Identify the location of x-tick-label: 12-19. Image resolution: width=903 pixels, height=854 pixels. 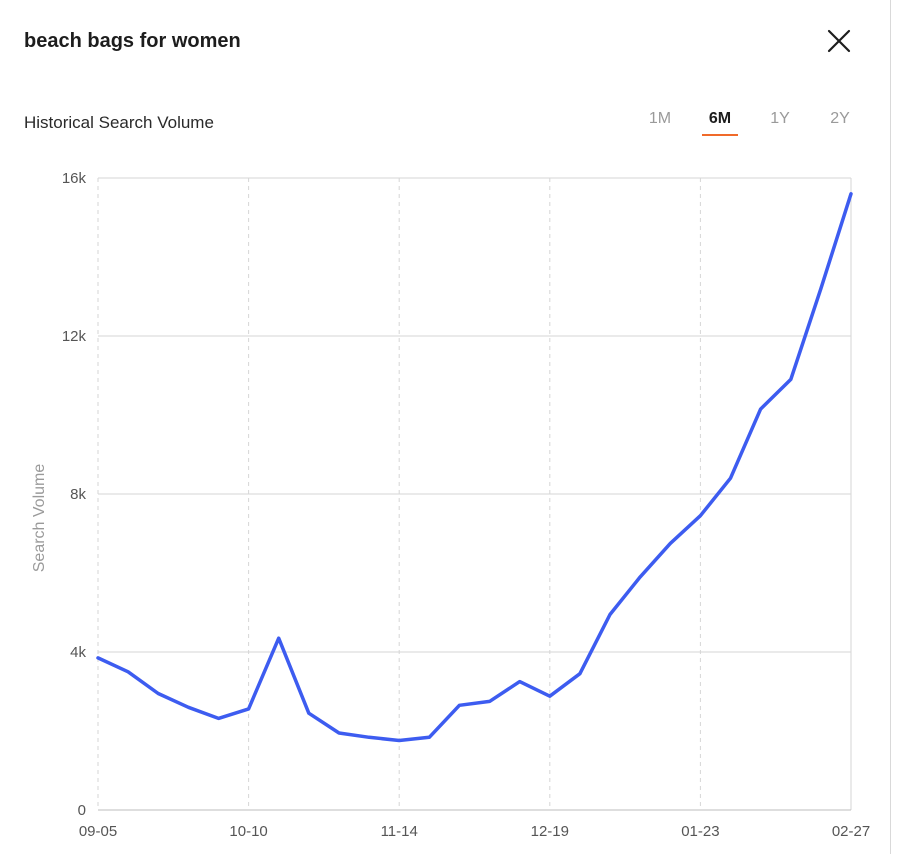
(550, 831).